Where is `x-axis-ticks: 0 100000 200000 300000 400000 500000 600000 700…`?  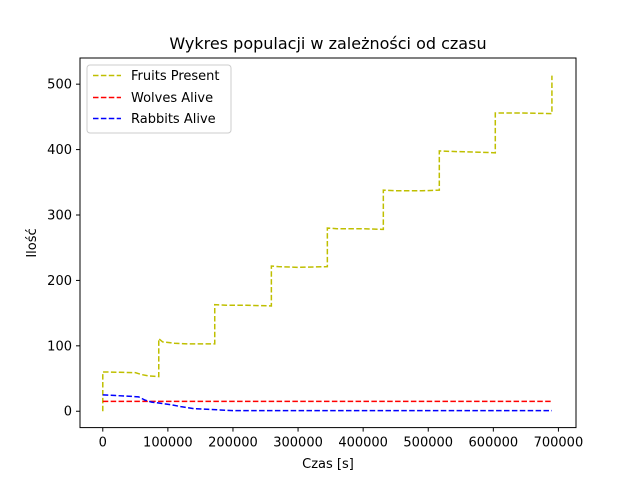 x-axis-ticks: 0 100000 200000 300000 400000 500000 600000 700… is located at coordinates (341, 439).